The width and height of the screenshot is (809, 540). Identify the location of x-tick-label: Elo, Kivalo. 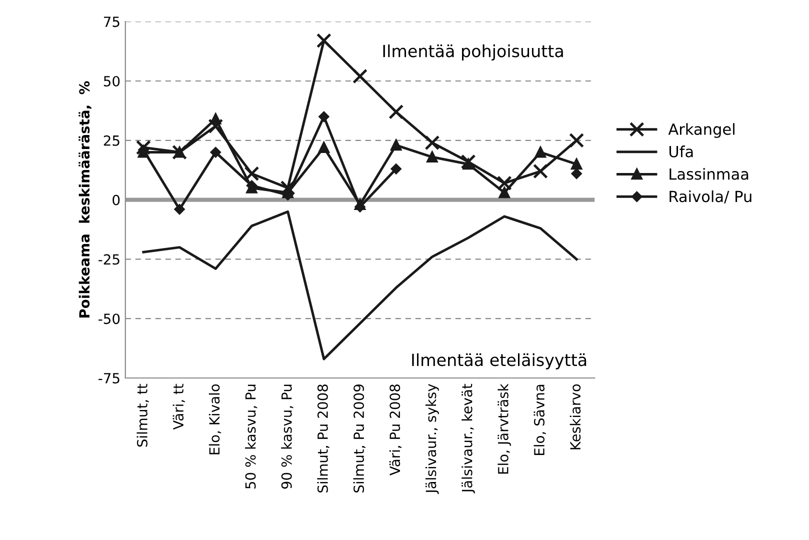
(215, 419).